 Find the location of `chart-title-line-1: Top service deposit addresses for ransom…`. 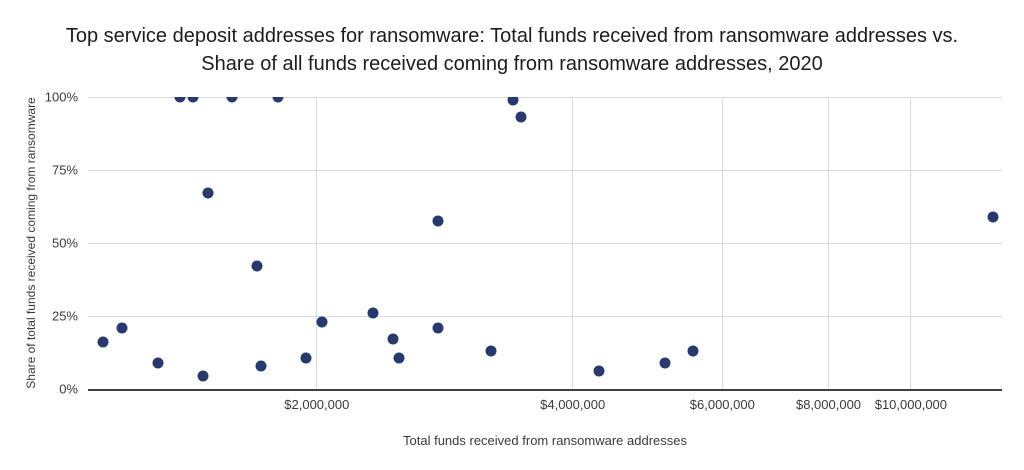

chart-title-line-1: Top service deposit addresses for ransom… is located at coordinates (512, 36).